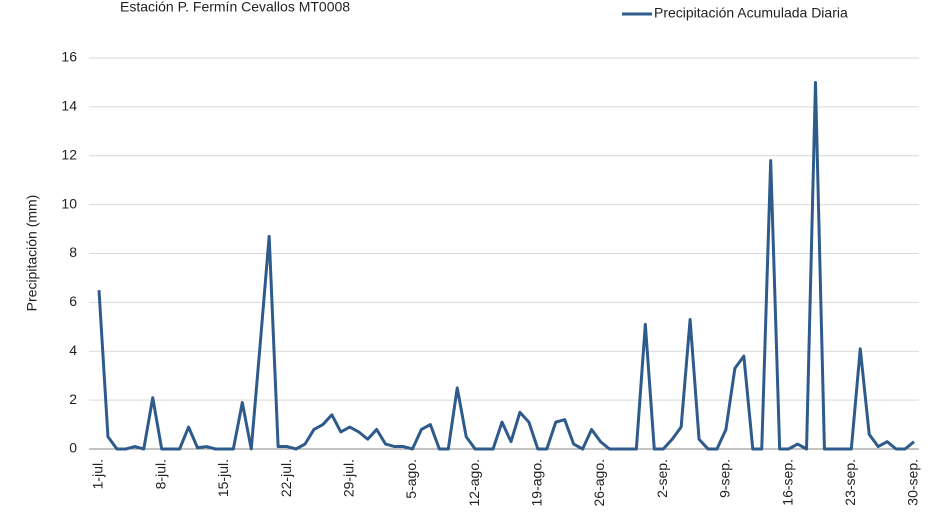  Describe the element at coordinates (286, 478) in the screenshot. I see `x-tick-label: 22-jul.` at that location.